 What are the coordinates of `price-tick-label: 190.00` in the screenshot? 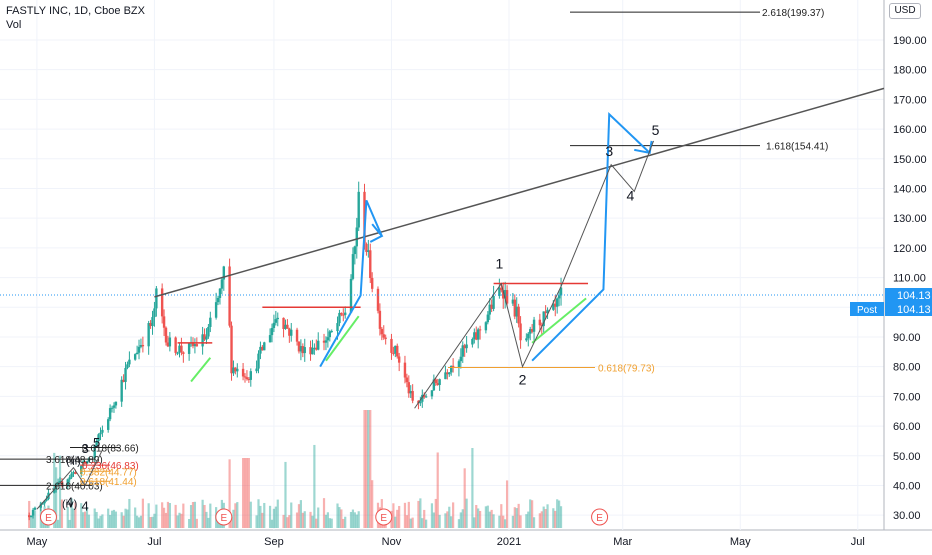 It's located at (910, 41).